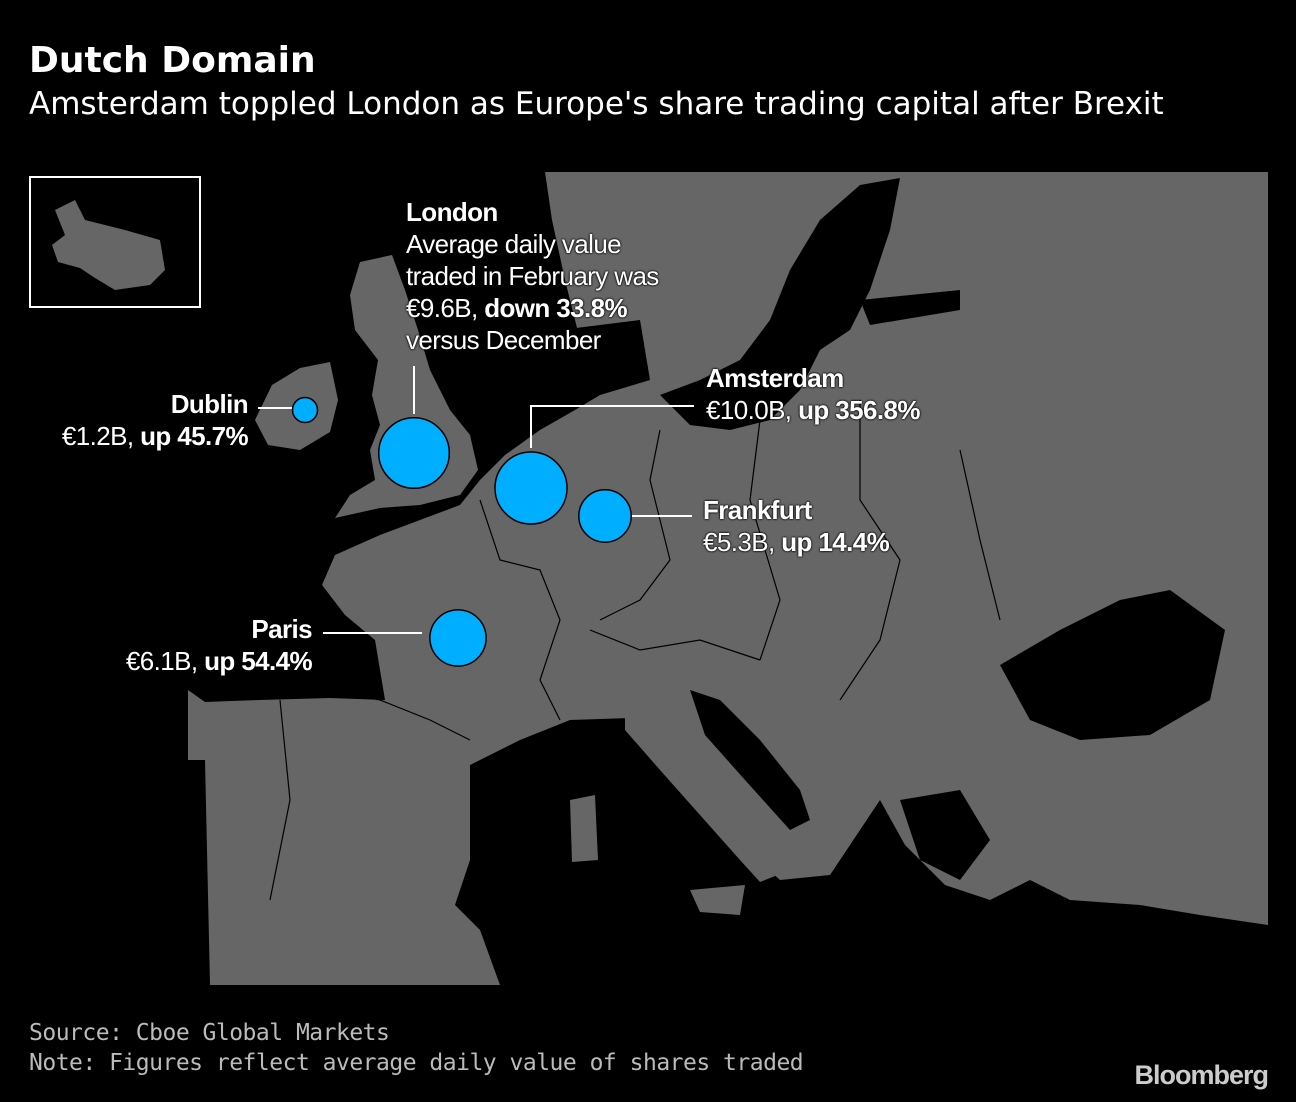  Describe the element at coordinates (775, 378) in the screenshot. I see `city-name: Amsterdam` at that location.